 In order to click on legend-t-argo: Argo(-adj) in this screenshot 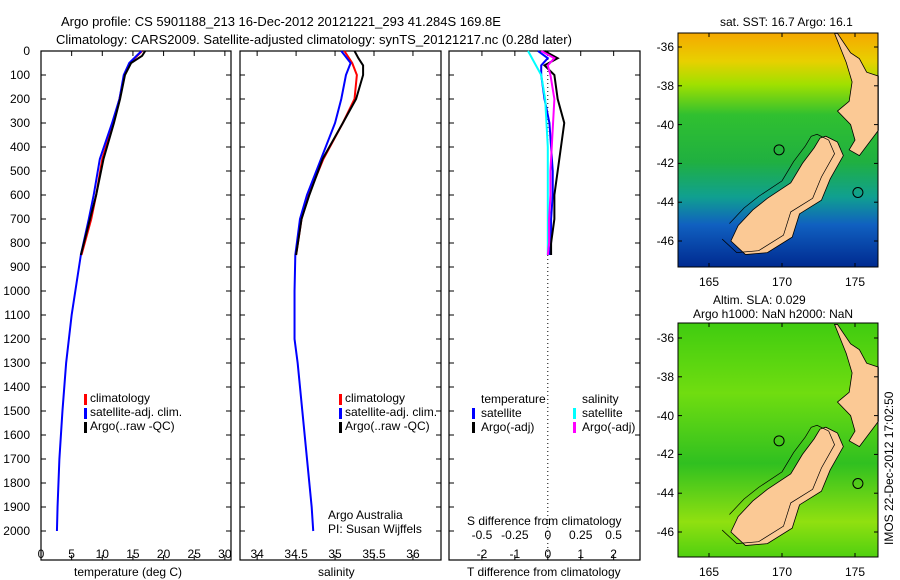, I will do `click(508, 427)`.